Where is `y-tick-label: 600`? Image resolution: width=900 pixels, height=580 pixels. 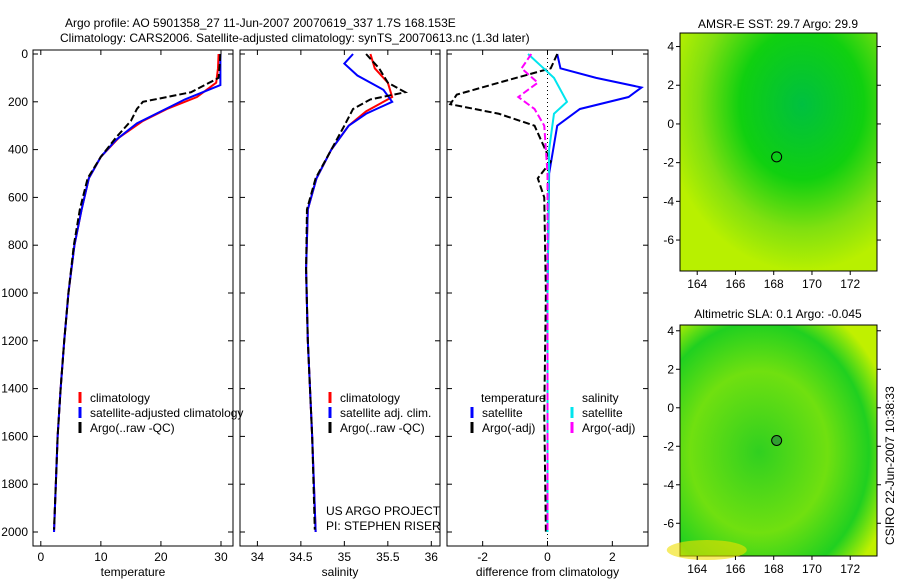
y-tick-label: 600 is located at coordinates (18, 197).